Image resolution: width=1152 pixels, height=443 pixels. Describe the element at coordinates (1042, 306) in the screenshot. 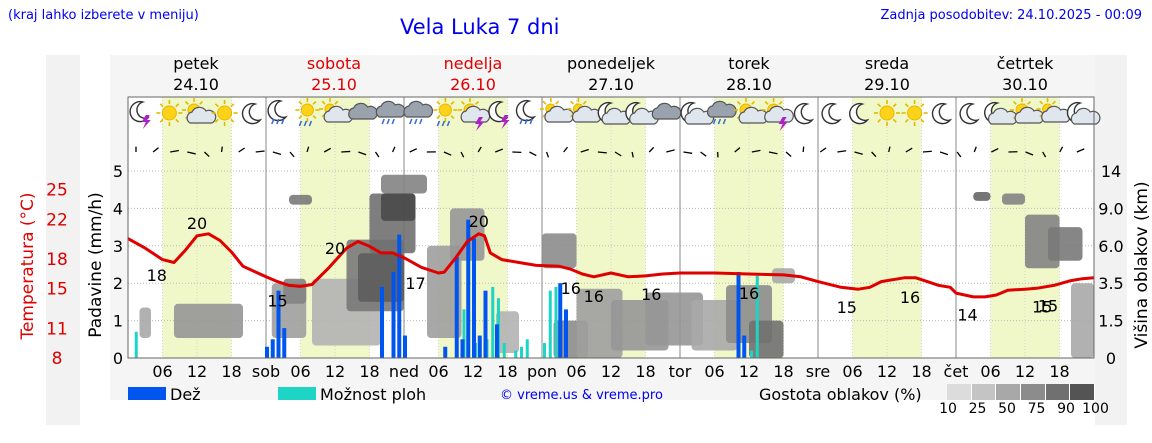

I see `temperature-label: 15` at that location.